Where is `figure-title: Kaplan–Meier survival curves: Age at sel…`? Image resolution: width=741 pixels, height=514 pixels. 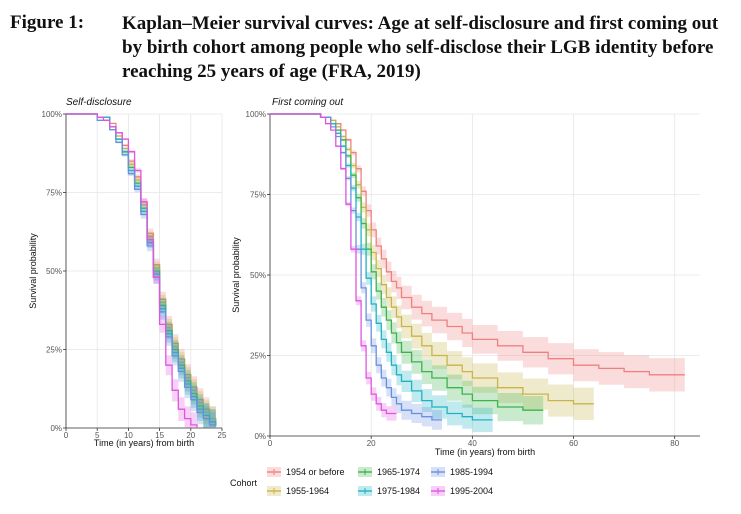
figure-title: Kaplan–Meier survival curves: Age at sel… is located at coordinates (420, 47).